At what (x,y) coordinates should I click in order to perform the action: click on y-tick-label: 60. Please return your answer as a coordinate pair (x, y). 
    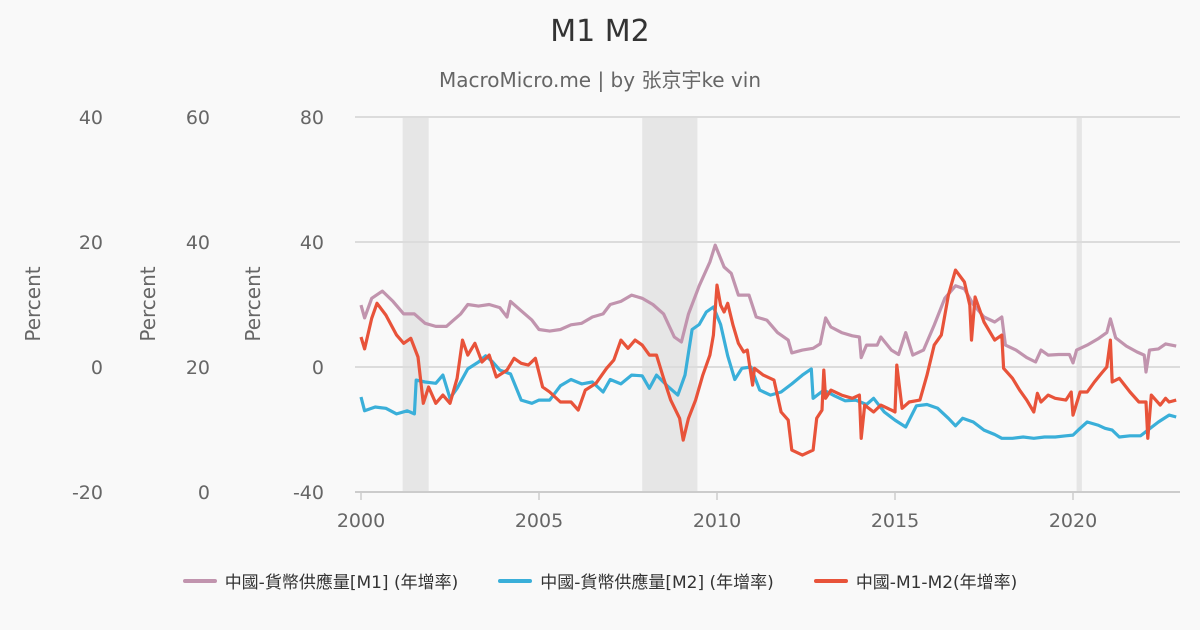
    Looking at the image, I should click on (198, 118).